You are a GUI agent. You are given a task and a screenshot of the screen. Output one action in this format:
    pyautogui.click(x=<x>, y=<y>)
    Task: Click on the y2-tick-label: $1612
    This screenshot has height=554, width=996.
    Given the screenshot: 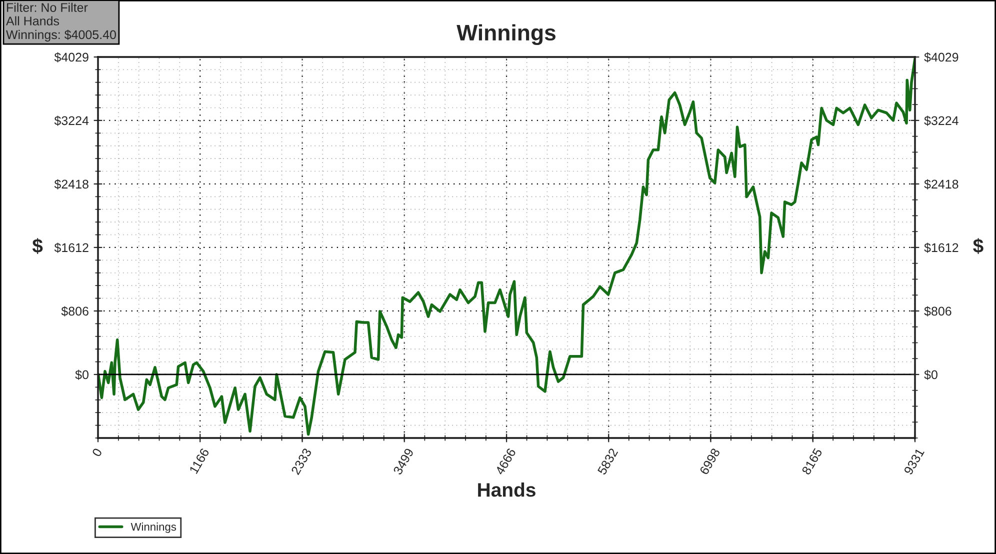 What is the action you would take?
    pyautogui.click(x=941, y=247)
    